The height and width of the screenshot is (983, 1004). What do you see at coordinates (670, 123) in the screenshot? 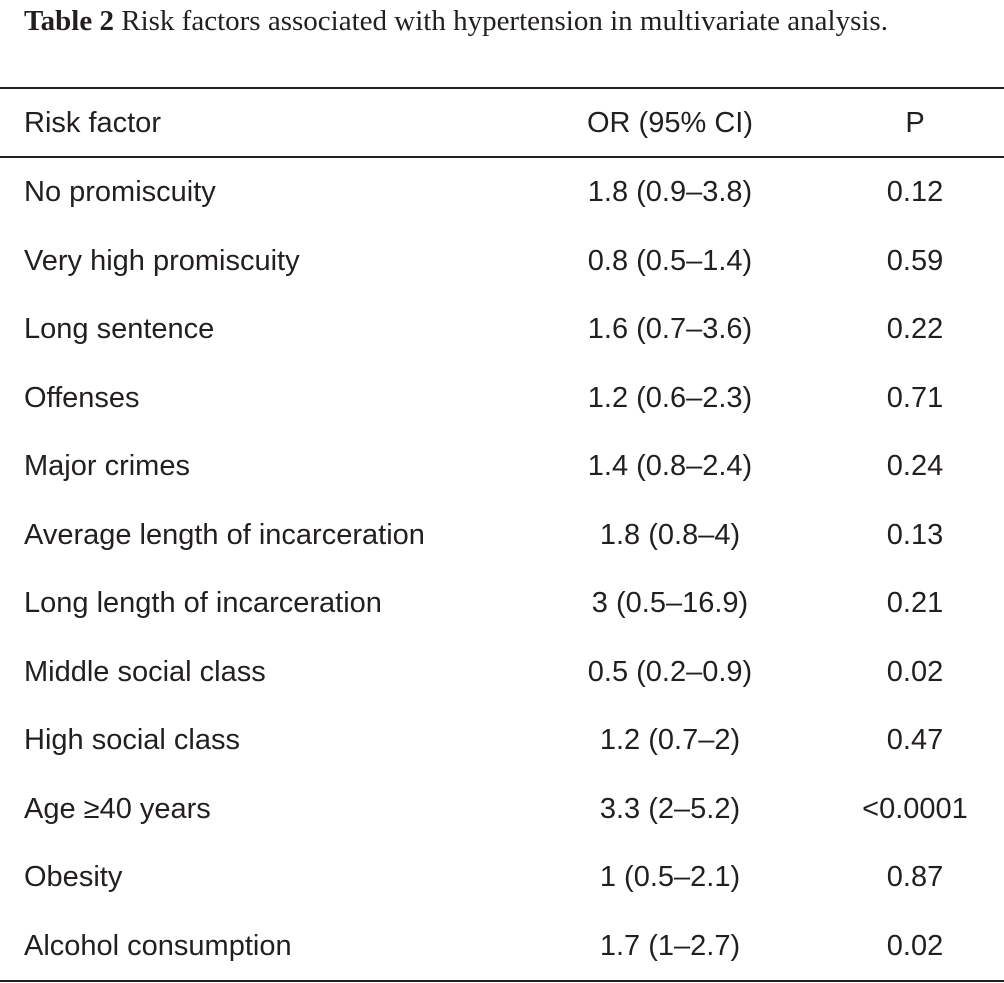
I see `header-odds-ratio: OR (95% CI)` at bounding box center [670, 123].